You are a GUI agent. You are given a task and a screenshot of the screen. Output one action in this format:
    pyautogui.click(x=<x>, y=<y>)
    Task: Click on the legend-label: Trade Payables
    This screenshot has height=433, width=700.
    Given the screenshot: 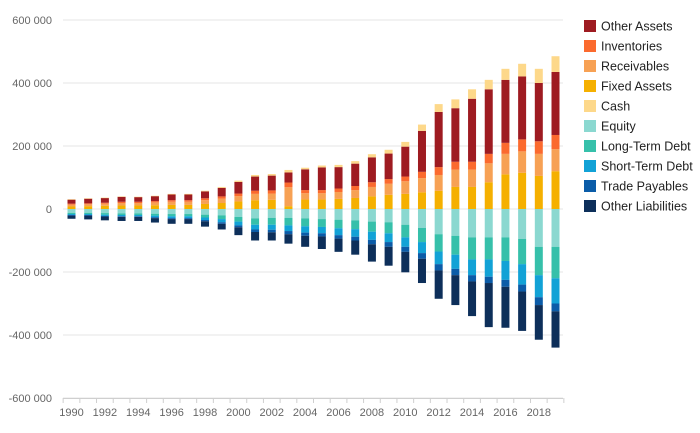 What is the action you would take?
    pyautogui.click(x=644, y=187)
    